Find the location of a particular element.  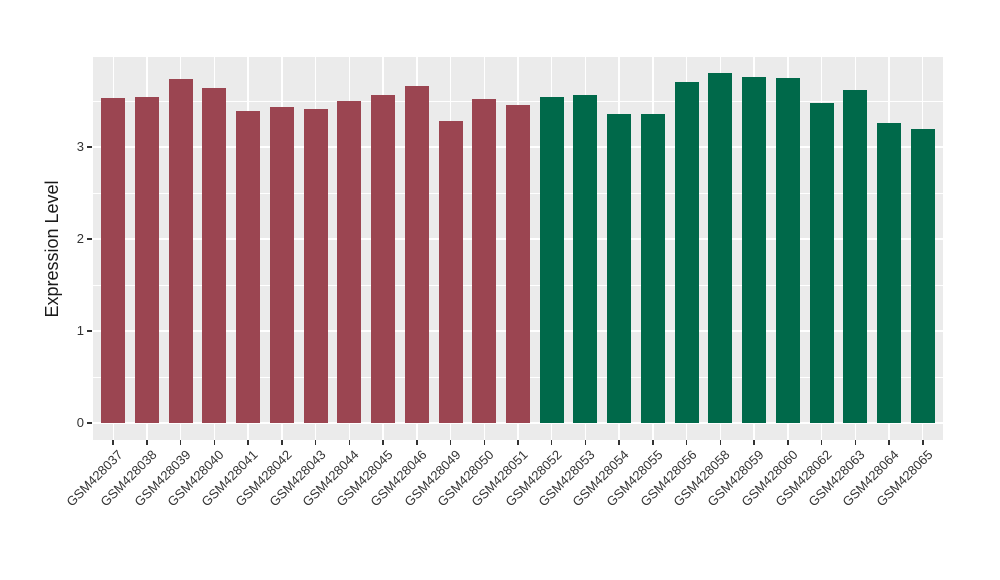

y-tick-label: 2 is located at coordinates (80, 238).